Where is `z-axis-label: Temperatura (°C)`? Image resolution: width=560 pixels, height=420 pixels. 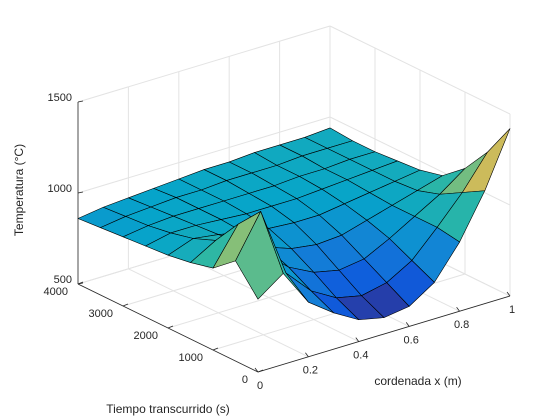
z-axis-label: Temperatura (°C) is located at coordinates (19, 190).